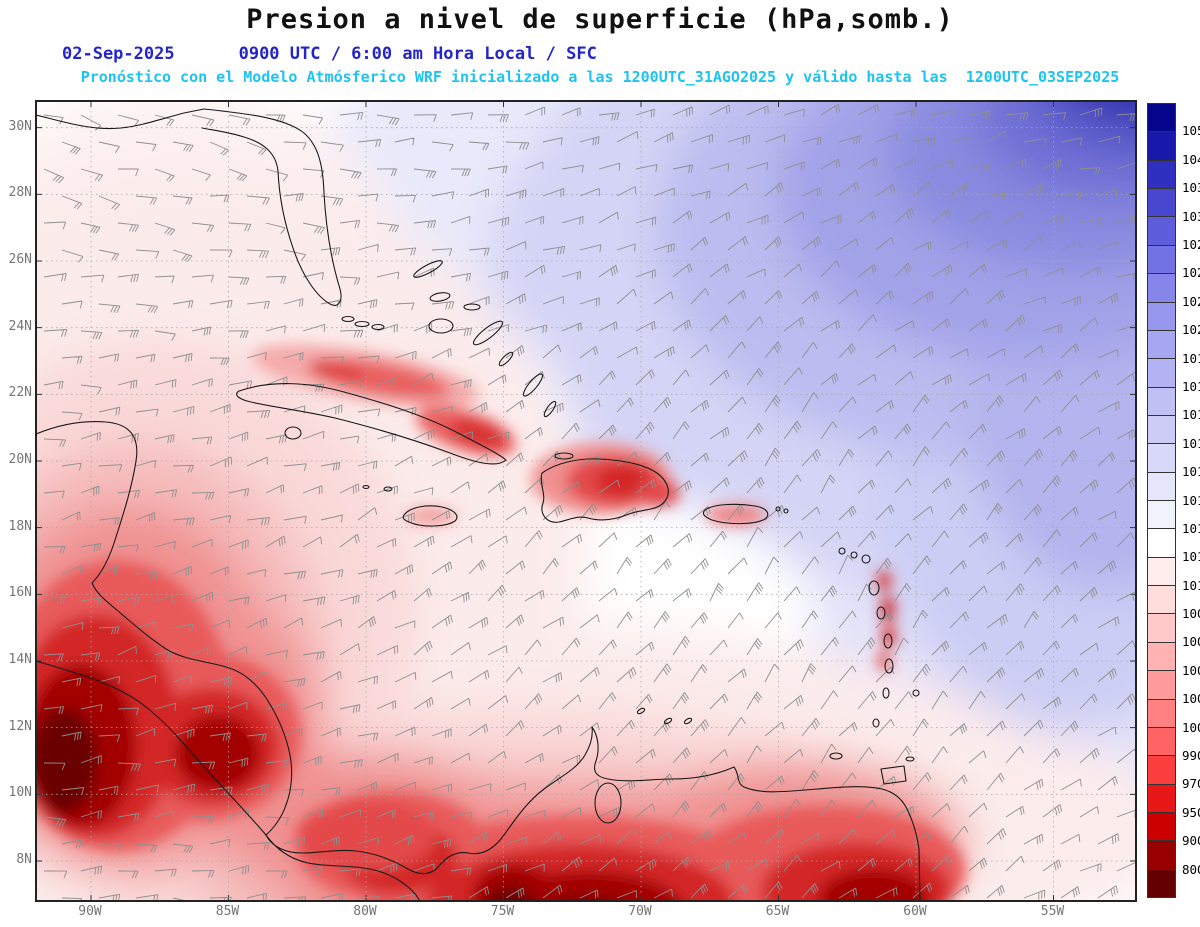  I want to click on lat-label: 8N, so click(24, 859).